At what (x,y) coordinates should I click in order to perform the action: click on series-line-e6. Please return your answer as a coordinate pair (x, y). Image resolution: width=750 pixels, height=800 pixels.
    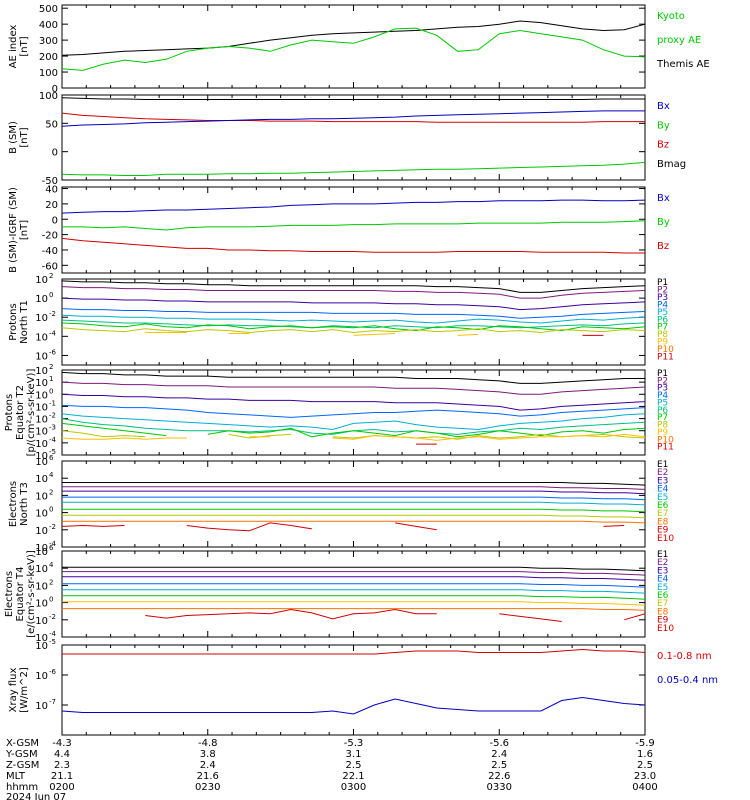
    Looking at the image, I should click on (354, 510).